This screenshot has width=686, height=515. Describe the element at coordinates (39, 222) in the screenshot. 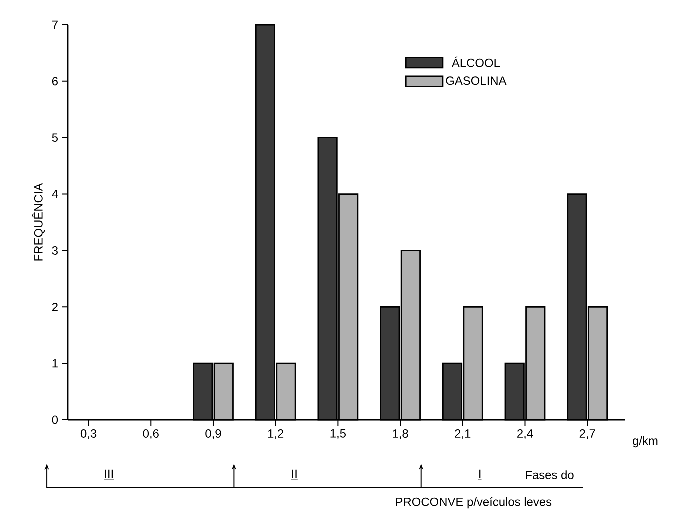

I see `y-axis-title: FREQUÊNCIA` at that location.